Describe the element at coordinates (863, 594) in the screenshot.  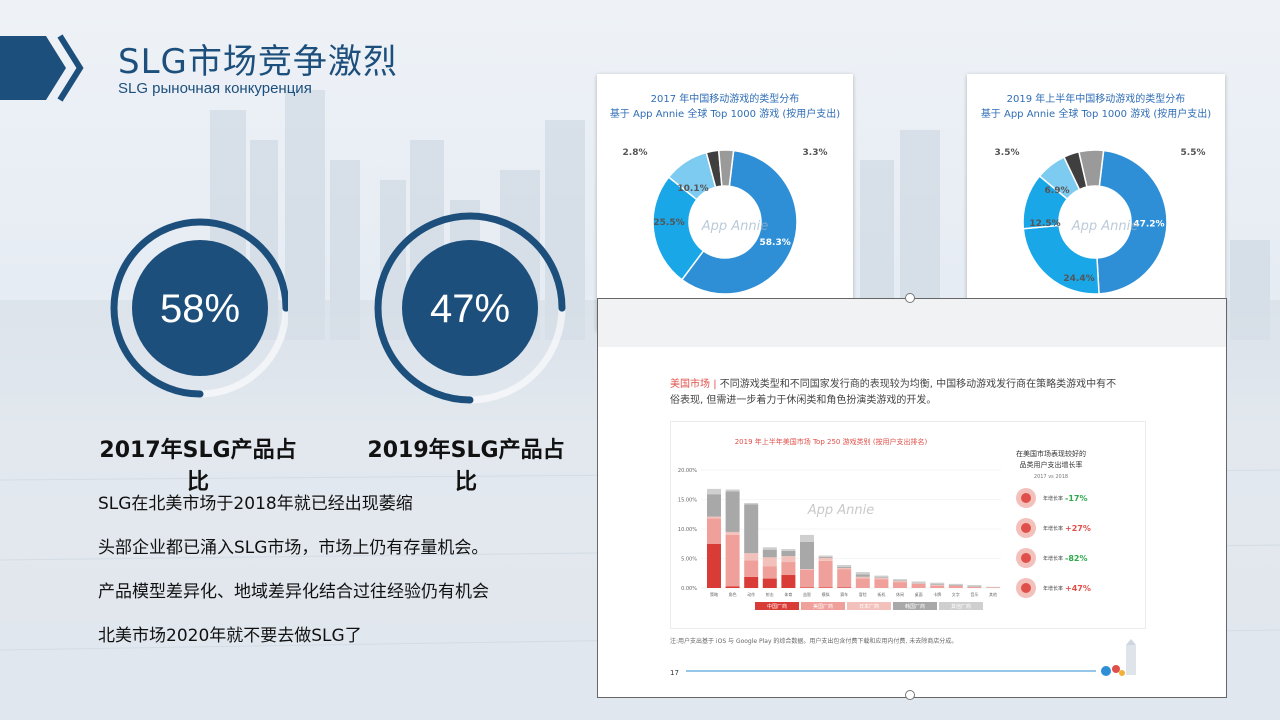
I see `x-tick-label: 冒险` at that location.